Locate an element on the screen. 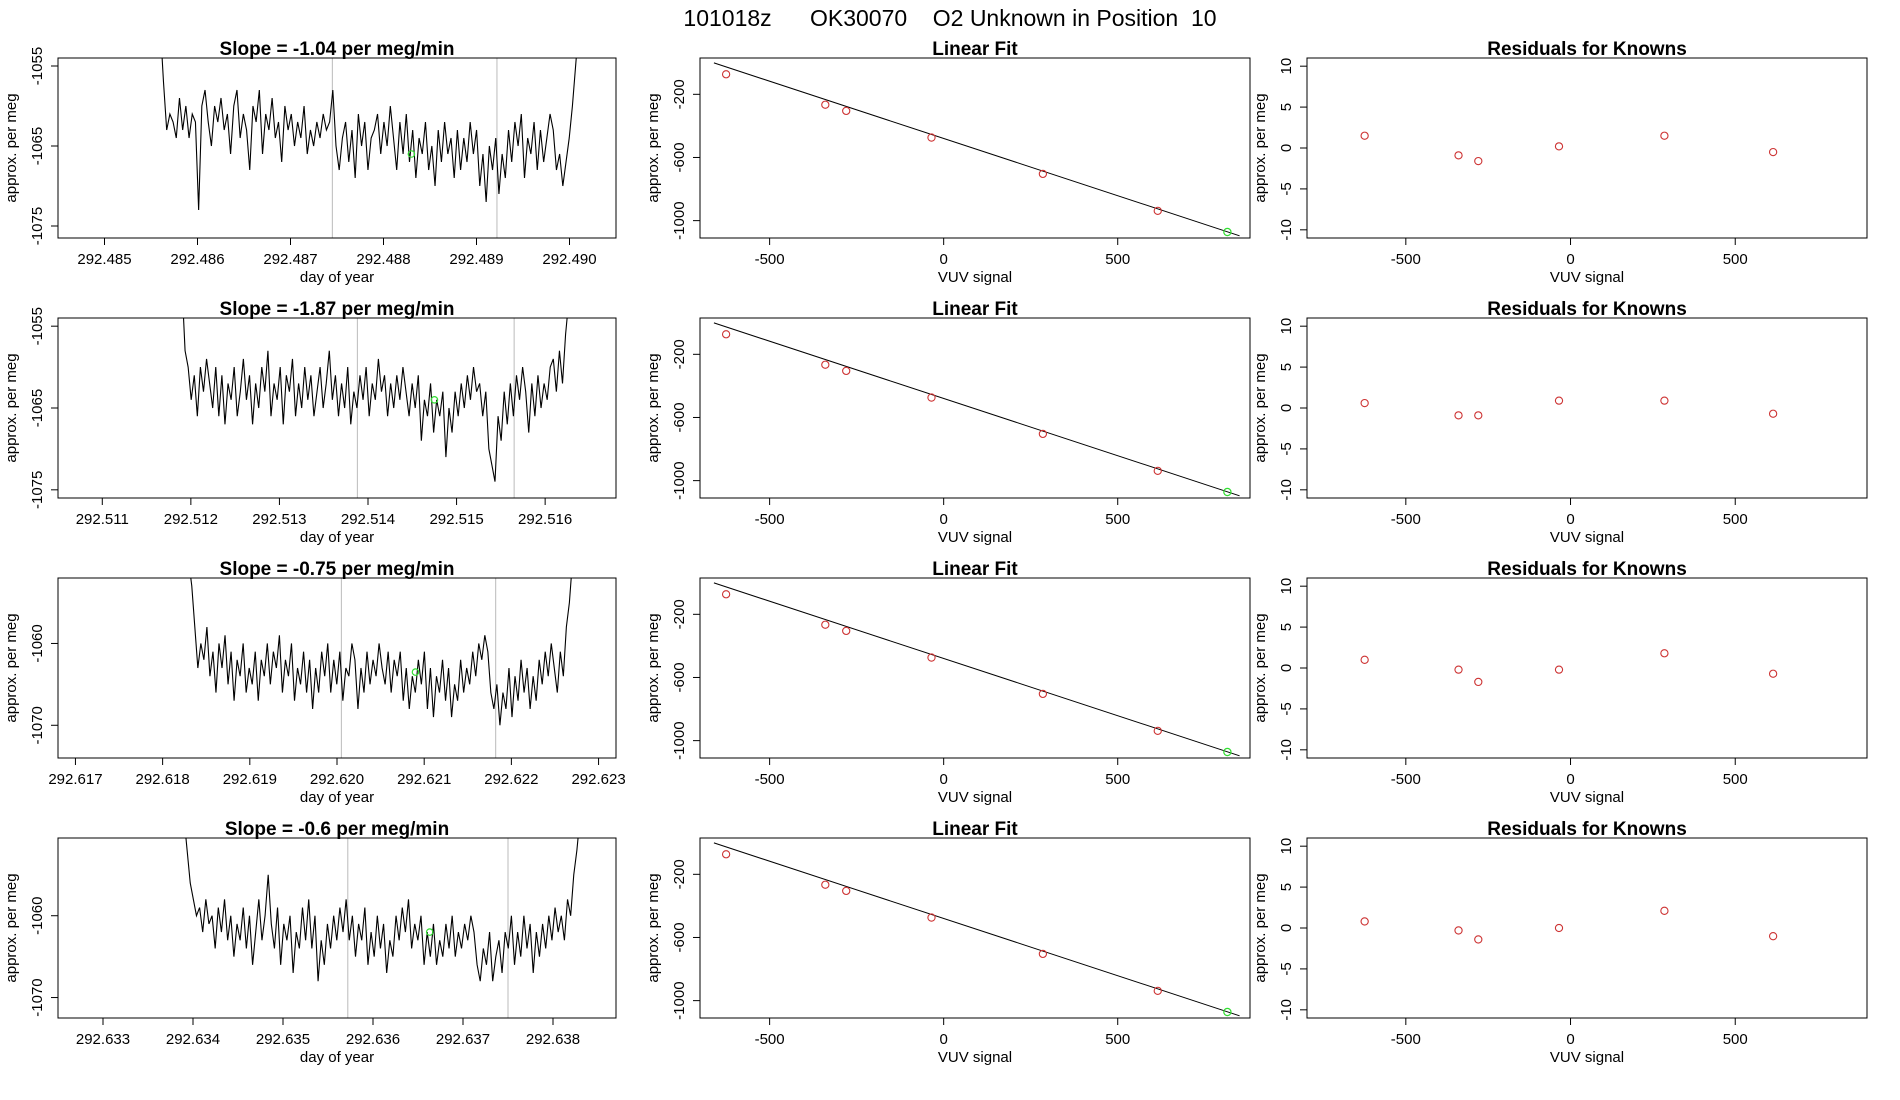 This screenshot has width=1900, height=1100. x-tick-label: 292.619 is located at coordinates (250, 779).